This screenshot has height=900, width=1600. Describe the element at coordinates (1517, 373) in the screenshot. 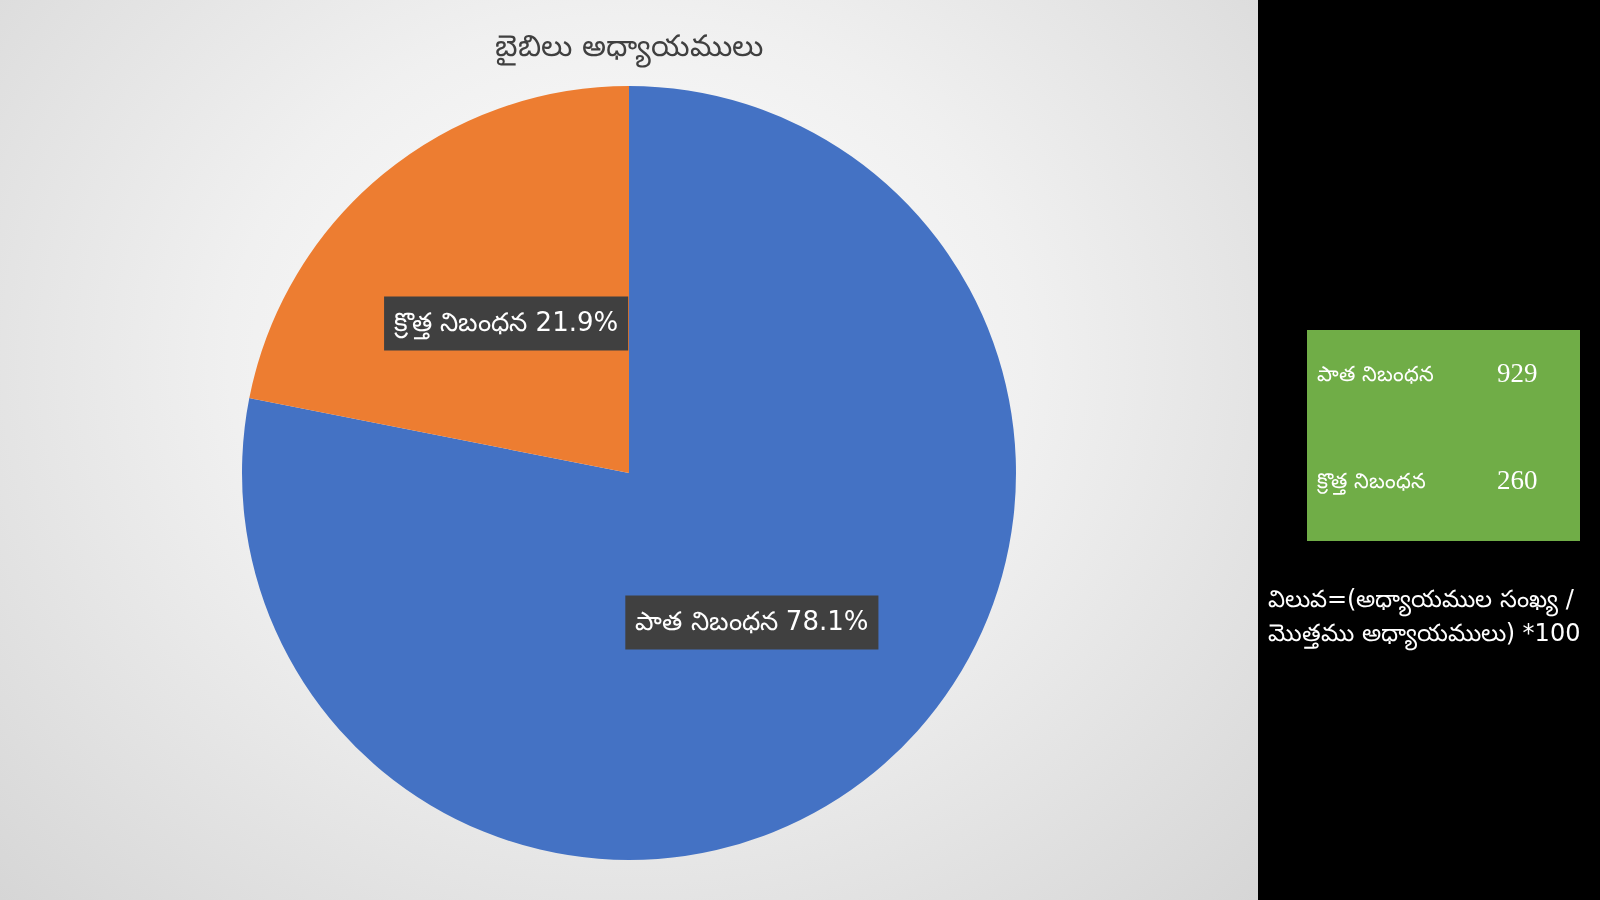

I see `text: 929` at that location.